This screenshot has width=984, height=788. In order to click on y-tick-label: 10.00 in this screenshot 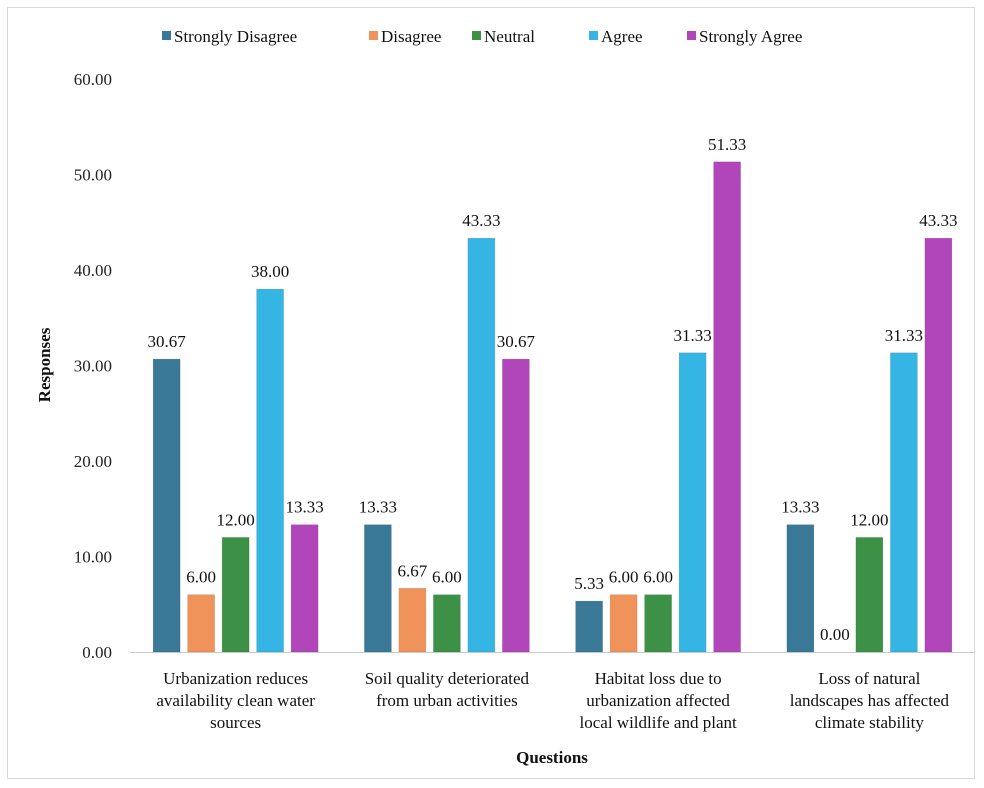, I will do `click(93, 557)`.